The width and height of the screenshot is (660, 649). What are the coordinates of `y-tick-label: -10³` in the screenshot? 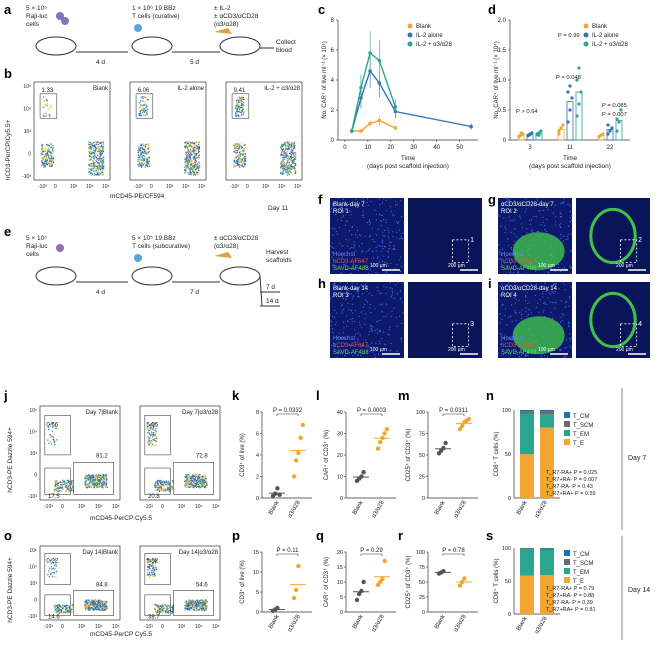 It's located at (32, 617).